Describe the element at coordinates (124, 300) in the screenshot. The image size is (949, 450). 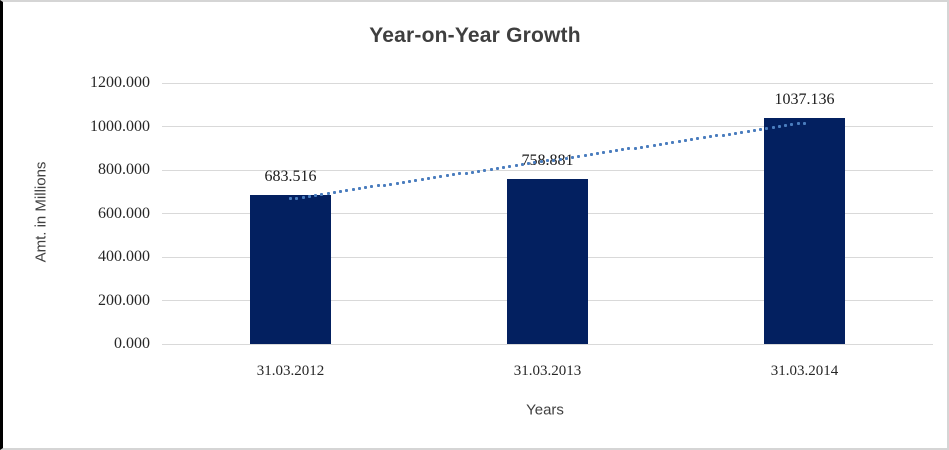
I see `y-tick-label: 200.000` at that location.